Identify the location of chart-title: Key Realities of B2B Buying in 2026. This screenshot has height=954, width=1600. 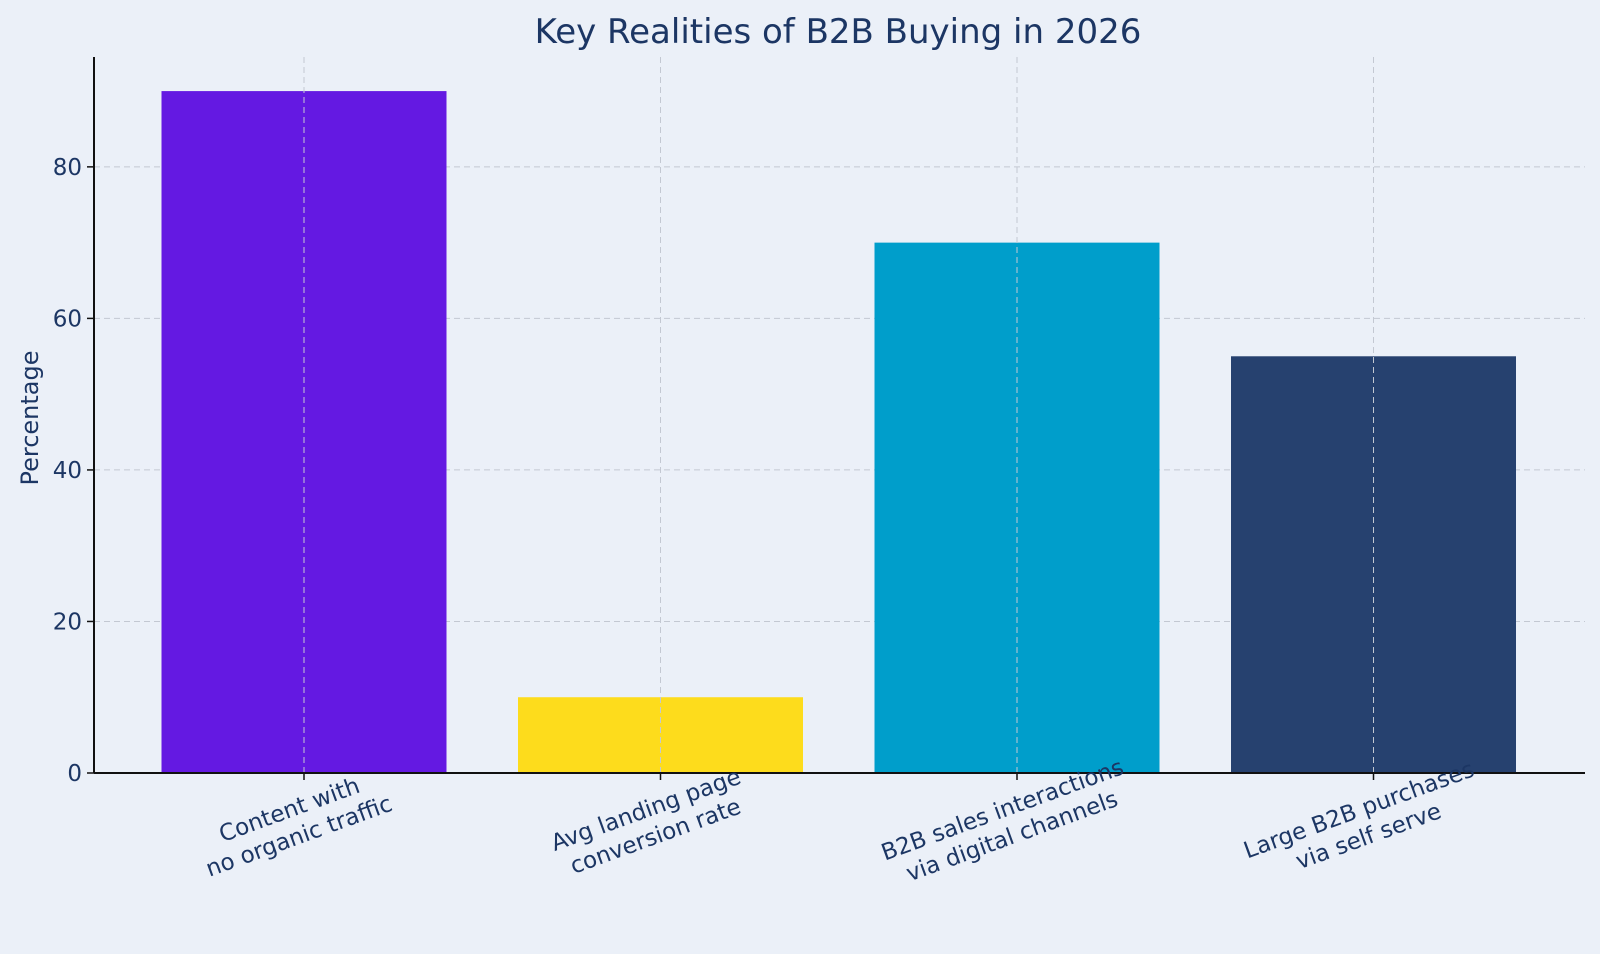
(838, 32).